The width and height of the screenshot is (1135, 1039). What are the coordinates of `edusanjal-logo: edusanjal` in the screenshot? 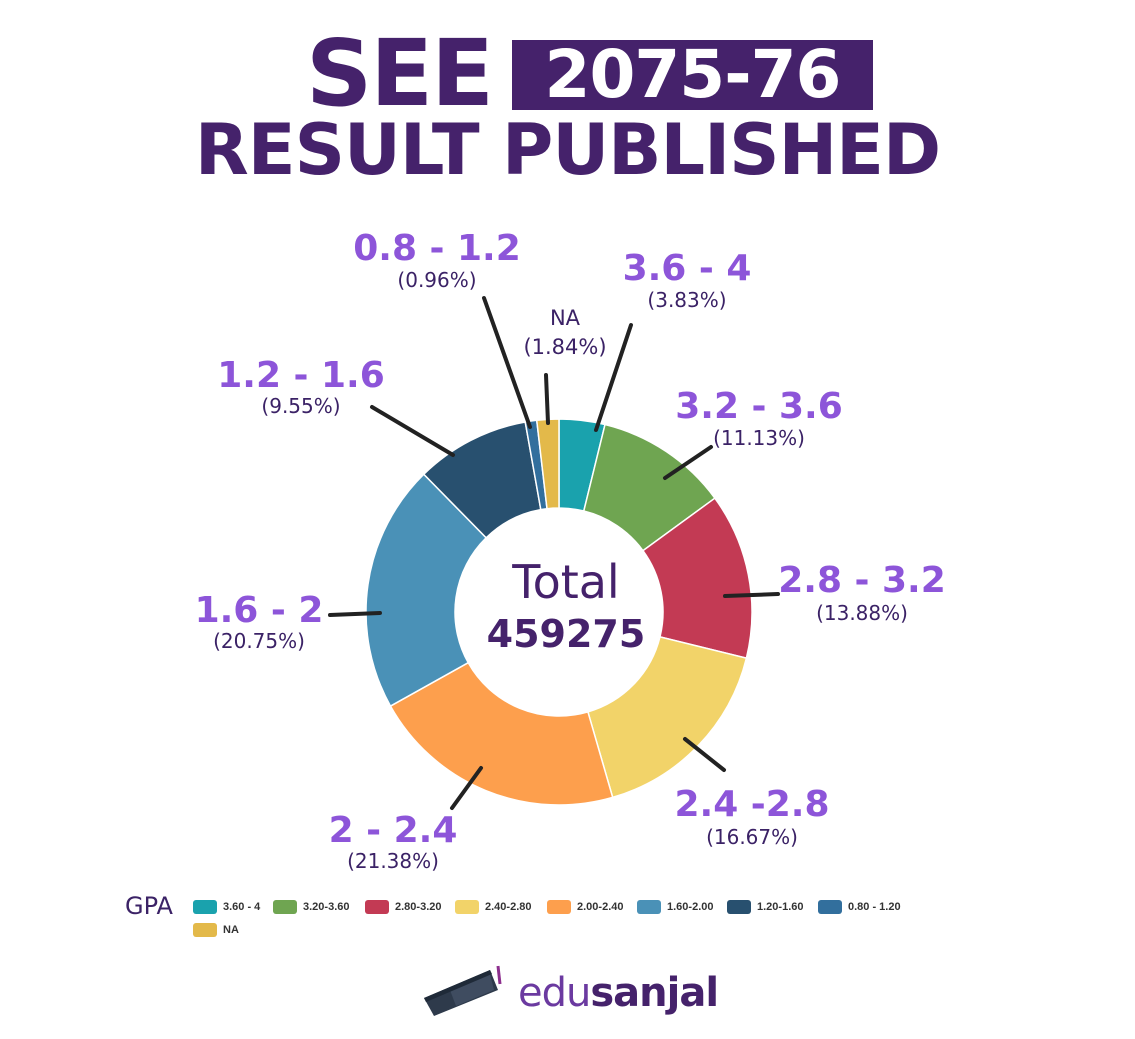 It's located at (570, 990).